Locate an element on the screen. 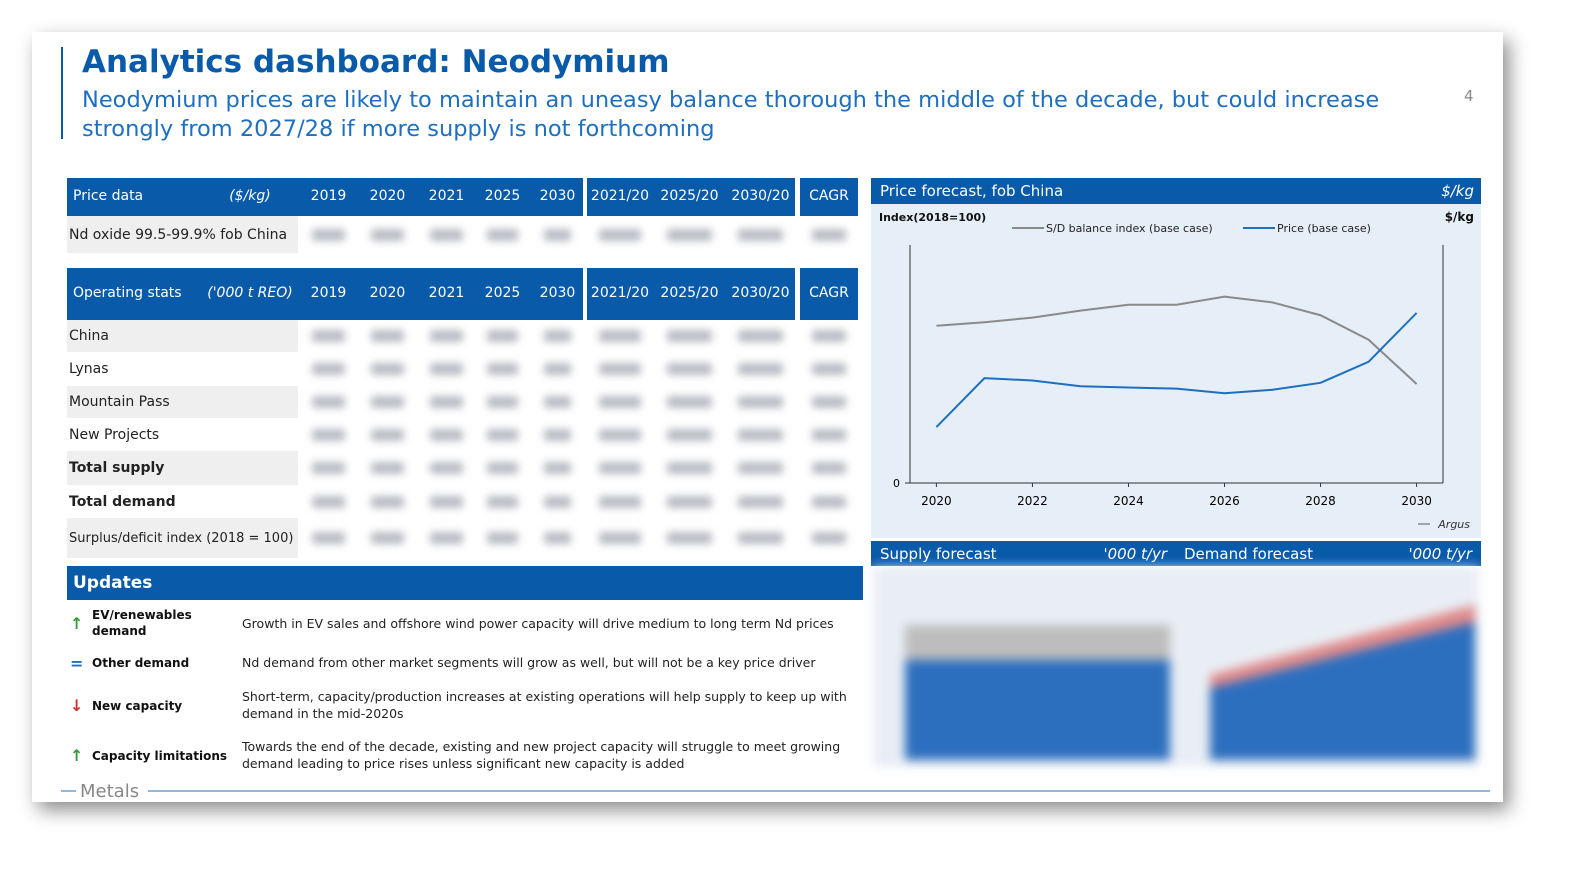 This screenshot has height=878, width=1587. blurred-bar-charts is located at coordinates (1176, 667).